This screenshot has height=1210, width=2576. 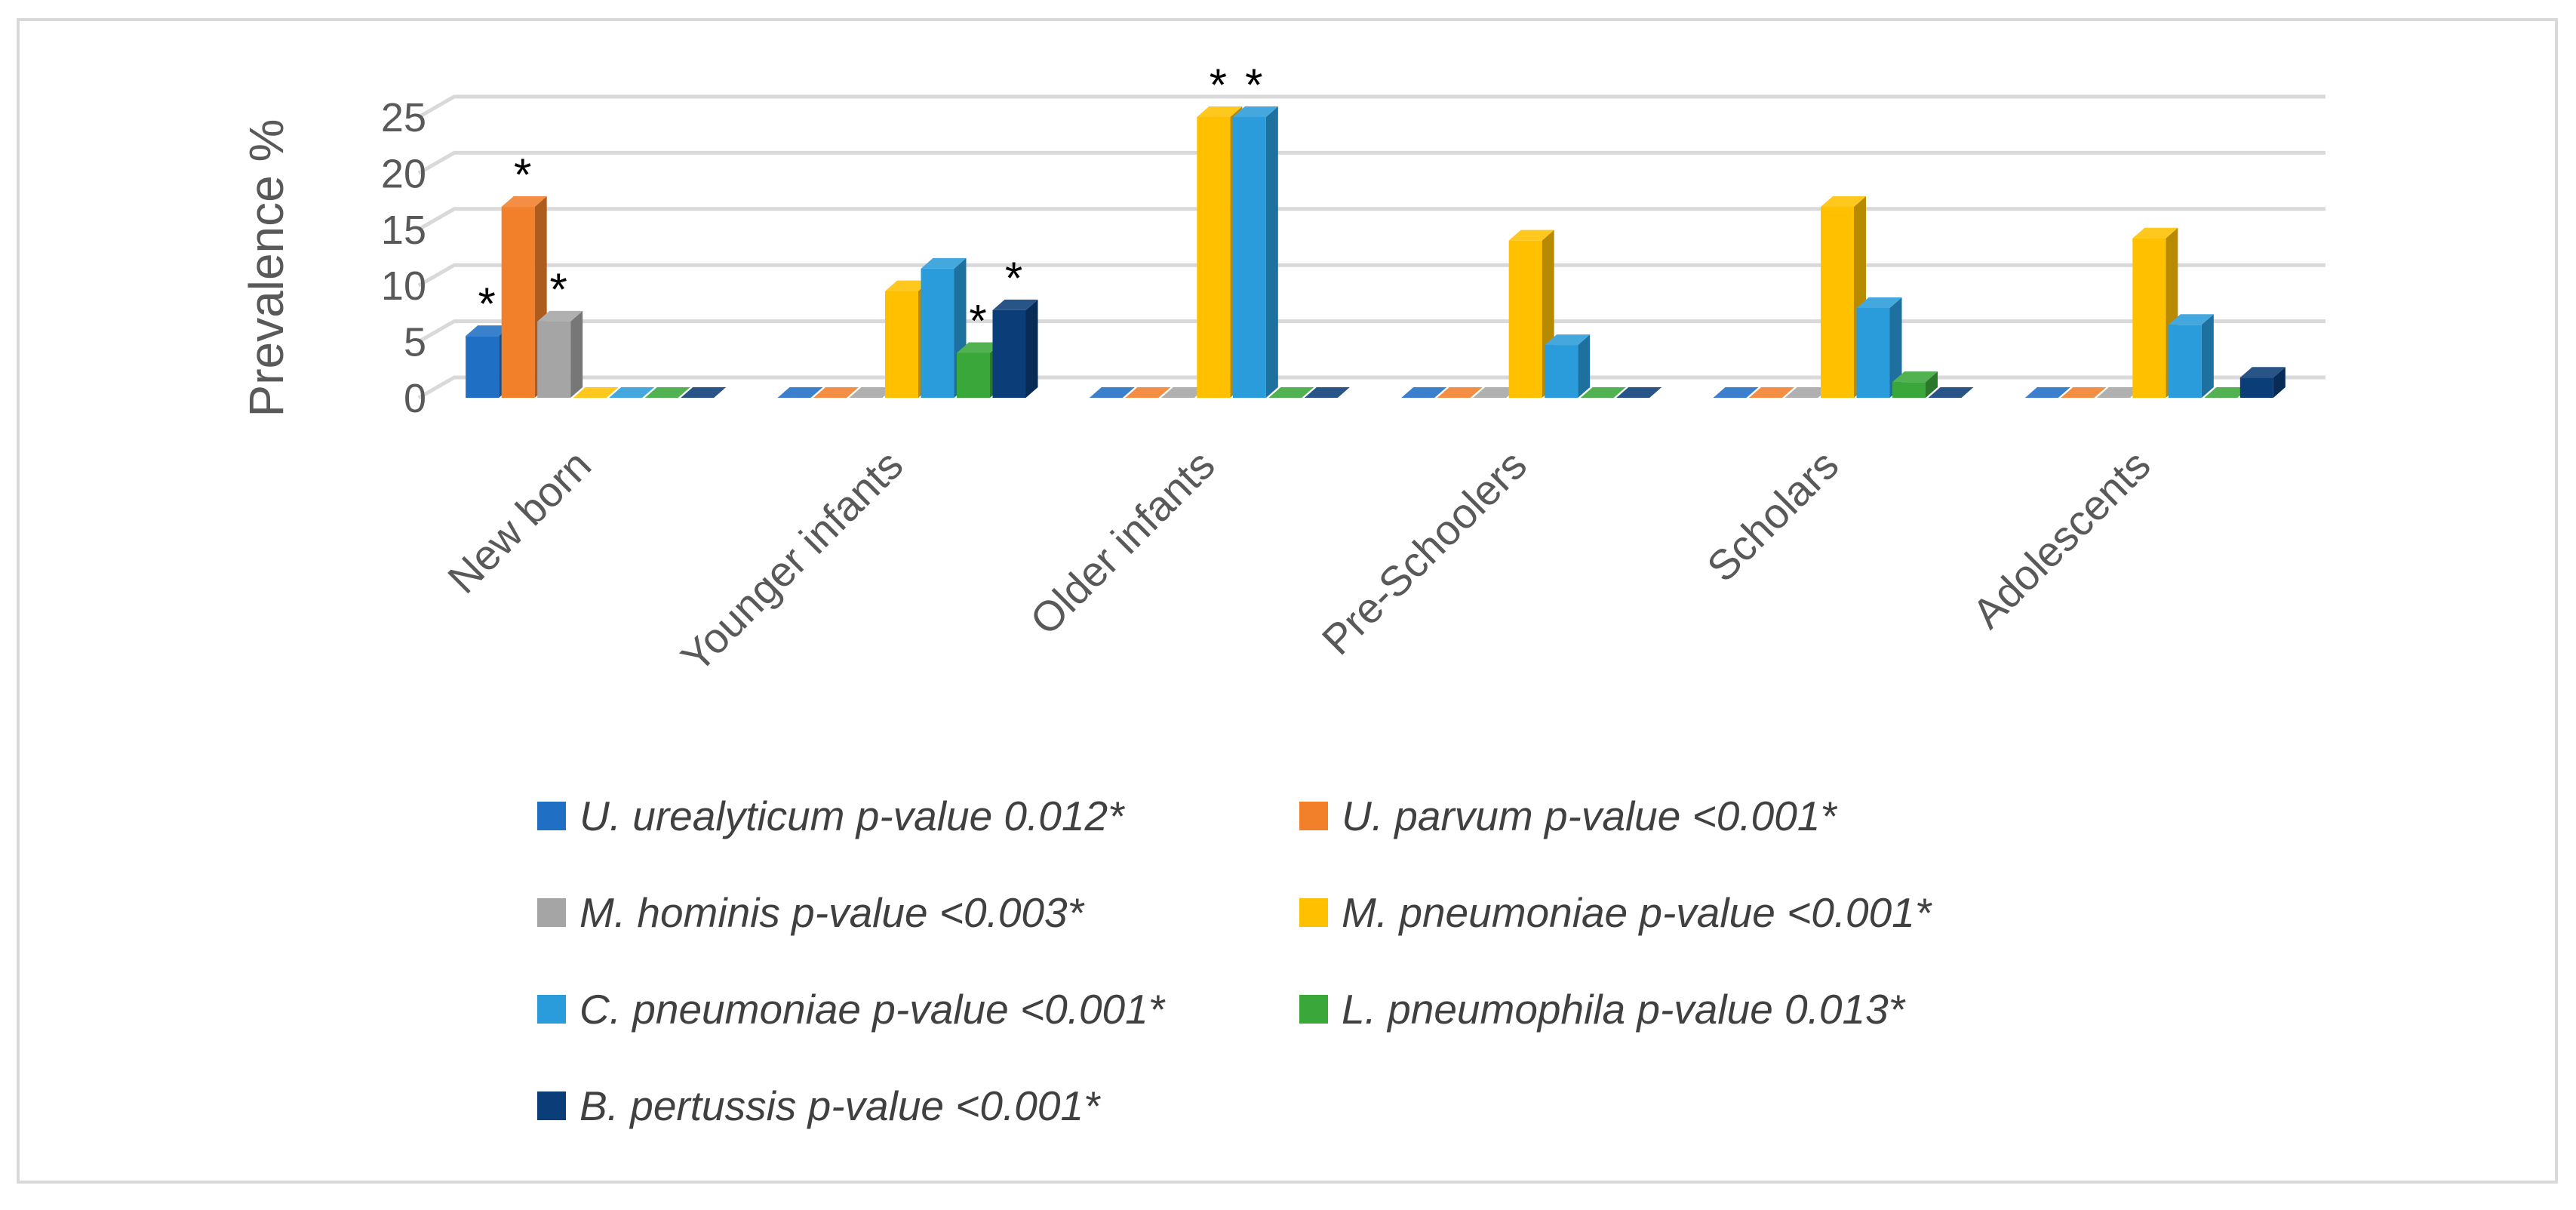 What do you see at coordinates (415, 342) in the screenshot?
I see `y-tick-label: 5` at bounding box center [415, 342].